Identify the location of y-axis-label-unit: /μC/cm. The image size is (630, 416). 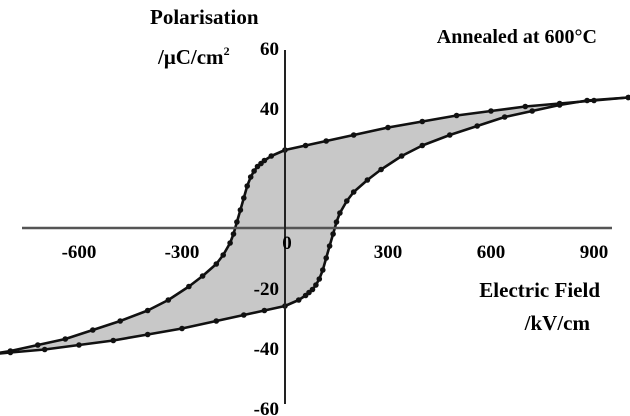
(190, 57).